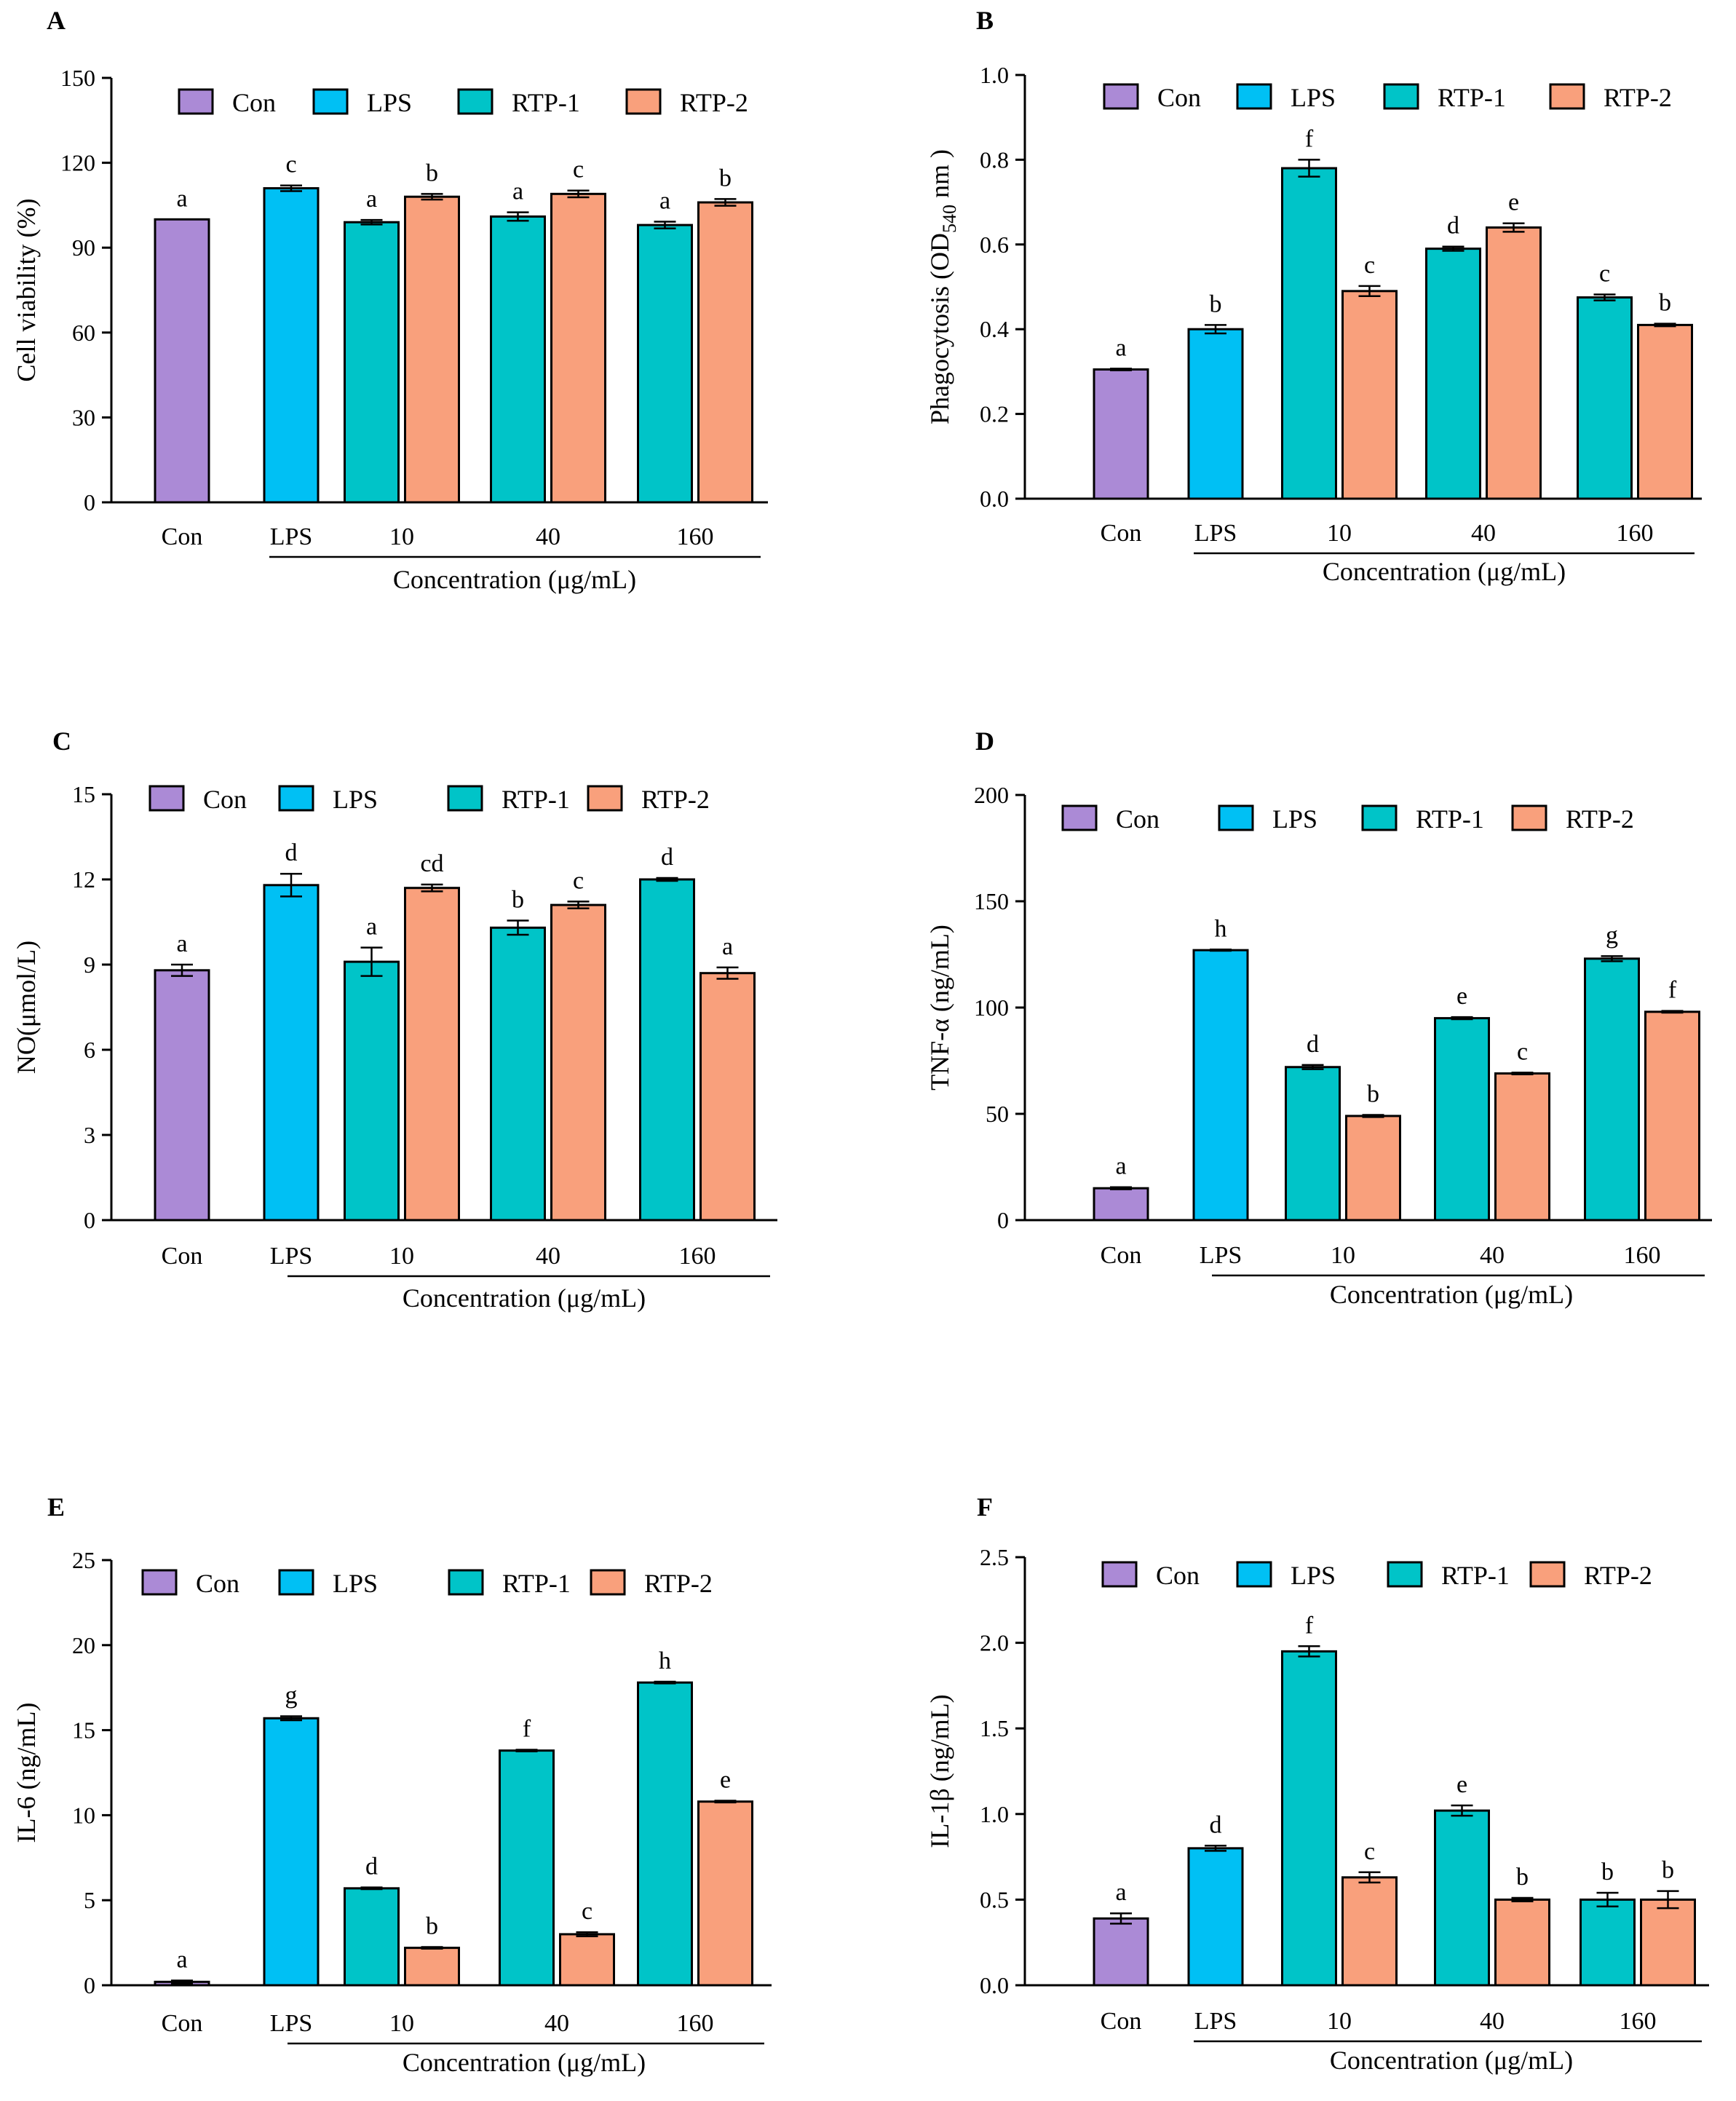 Image resolution: width=1736 pixels, height=2101 pixels. I want to click on significance-letter: cd, so click(431, 863).